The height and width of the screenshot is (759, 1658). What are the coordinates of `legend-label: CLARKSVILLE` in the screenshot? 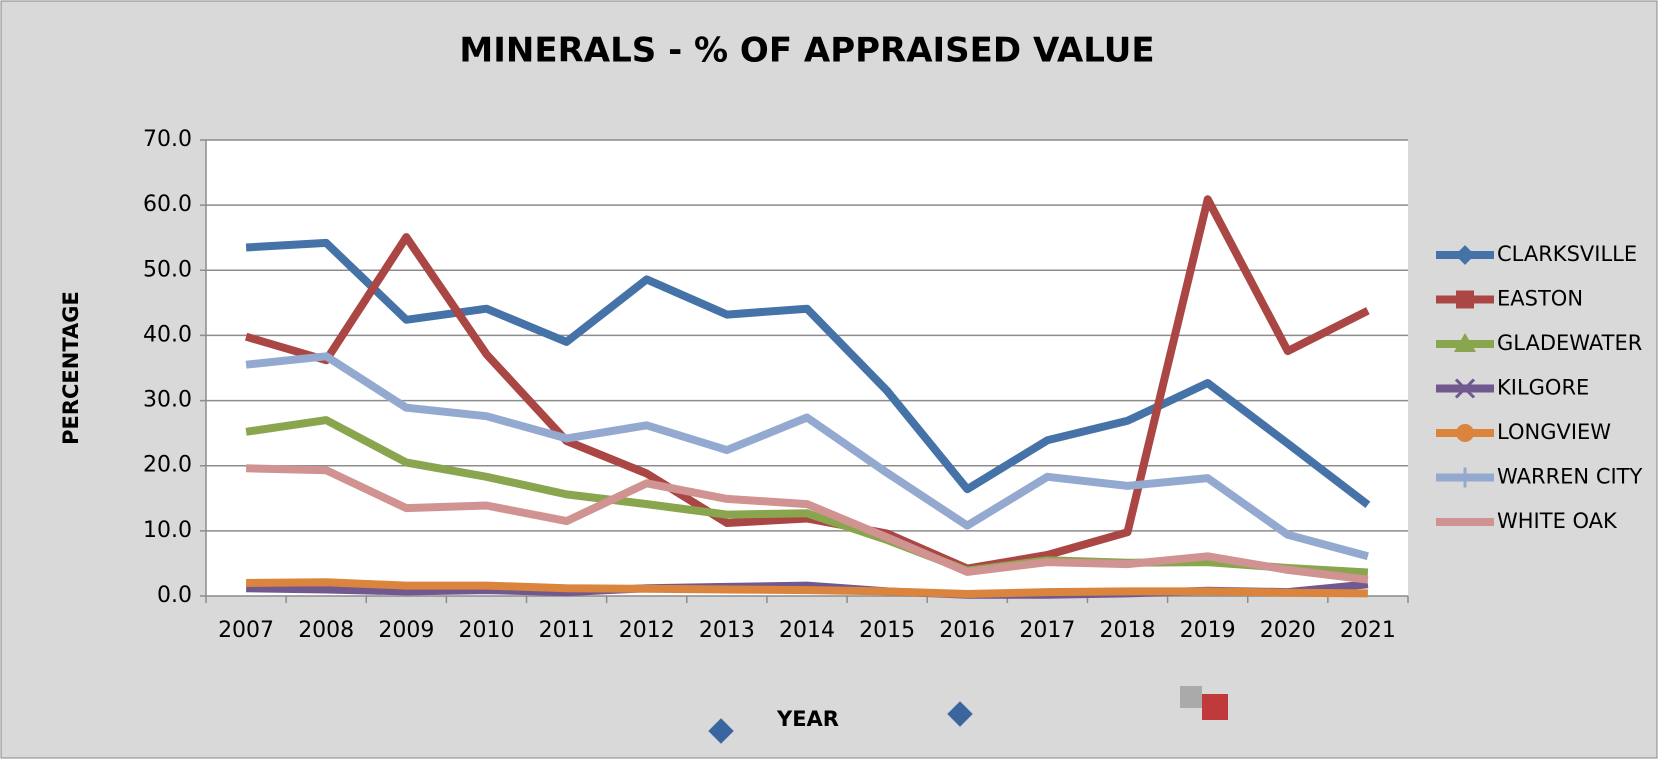 It's located at (1567, 254).